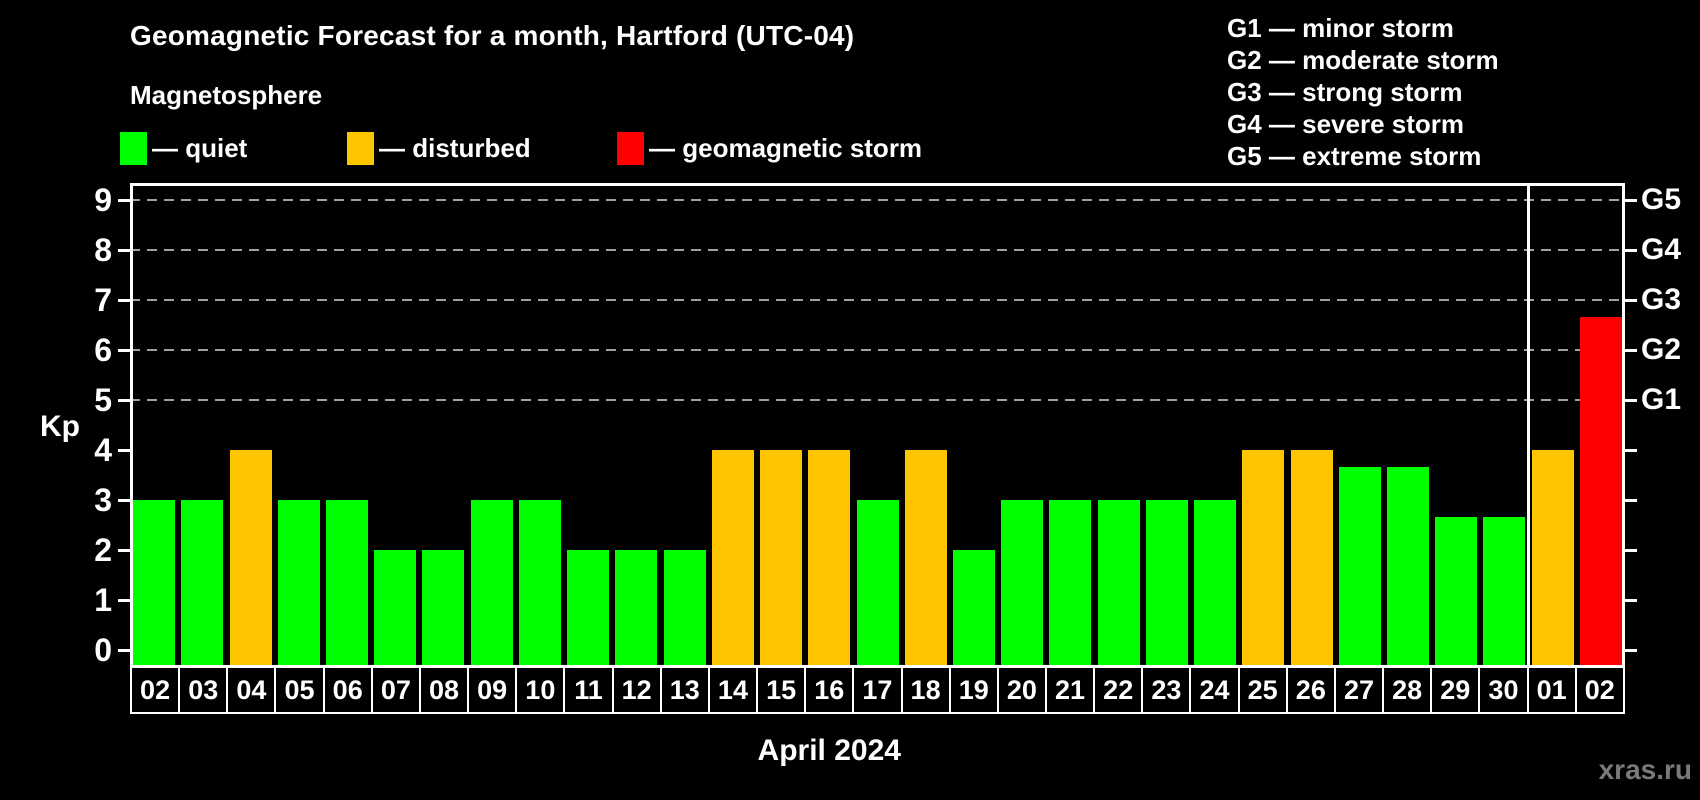 The width and height of the screenshot is (1700, 800). What do you see at coordinates (1340, 28) in the screenshot?
I see `g-scale-line: G1 — minor storm` at bounding box center [1340, 28].